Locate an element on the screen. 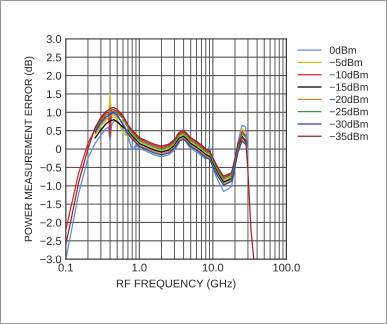 This screenshot has width=387, height=324. legend-label: −30dBm is located at coordinates (349, 124).